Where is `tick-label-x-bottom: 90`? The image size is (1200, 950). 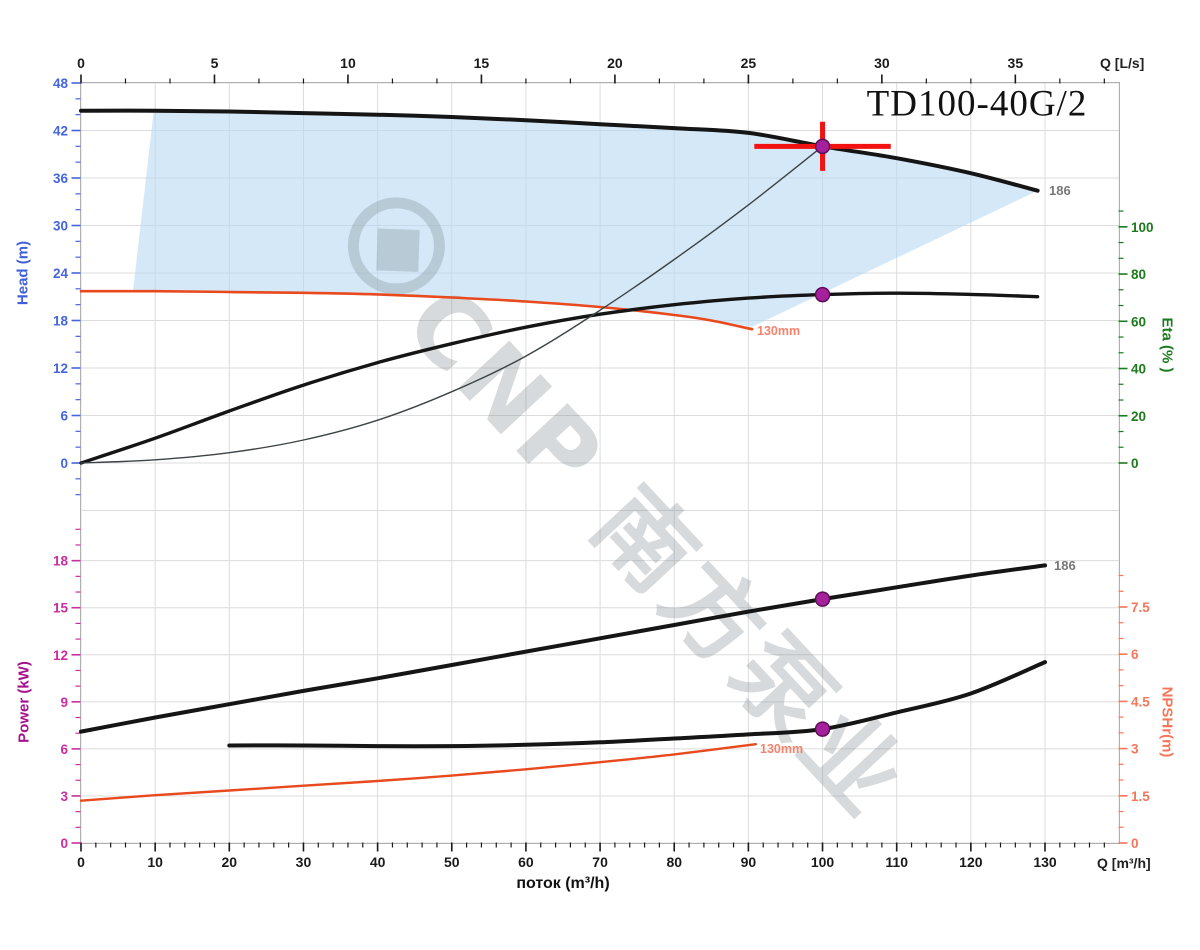 tick-label-x-bottom: 90 is located at coordinates (749, 862).